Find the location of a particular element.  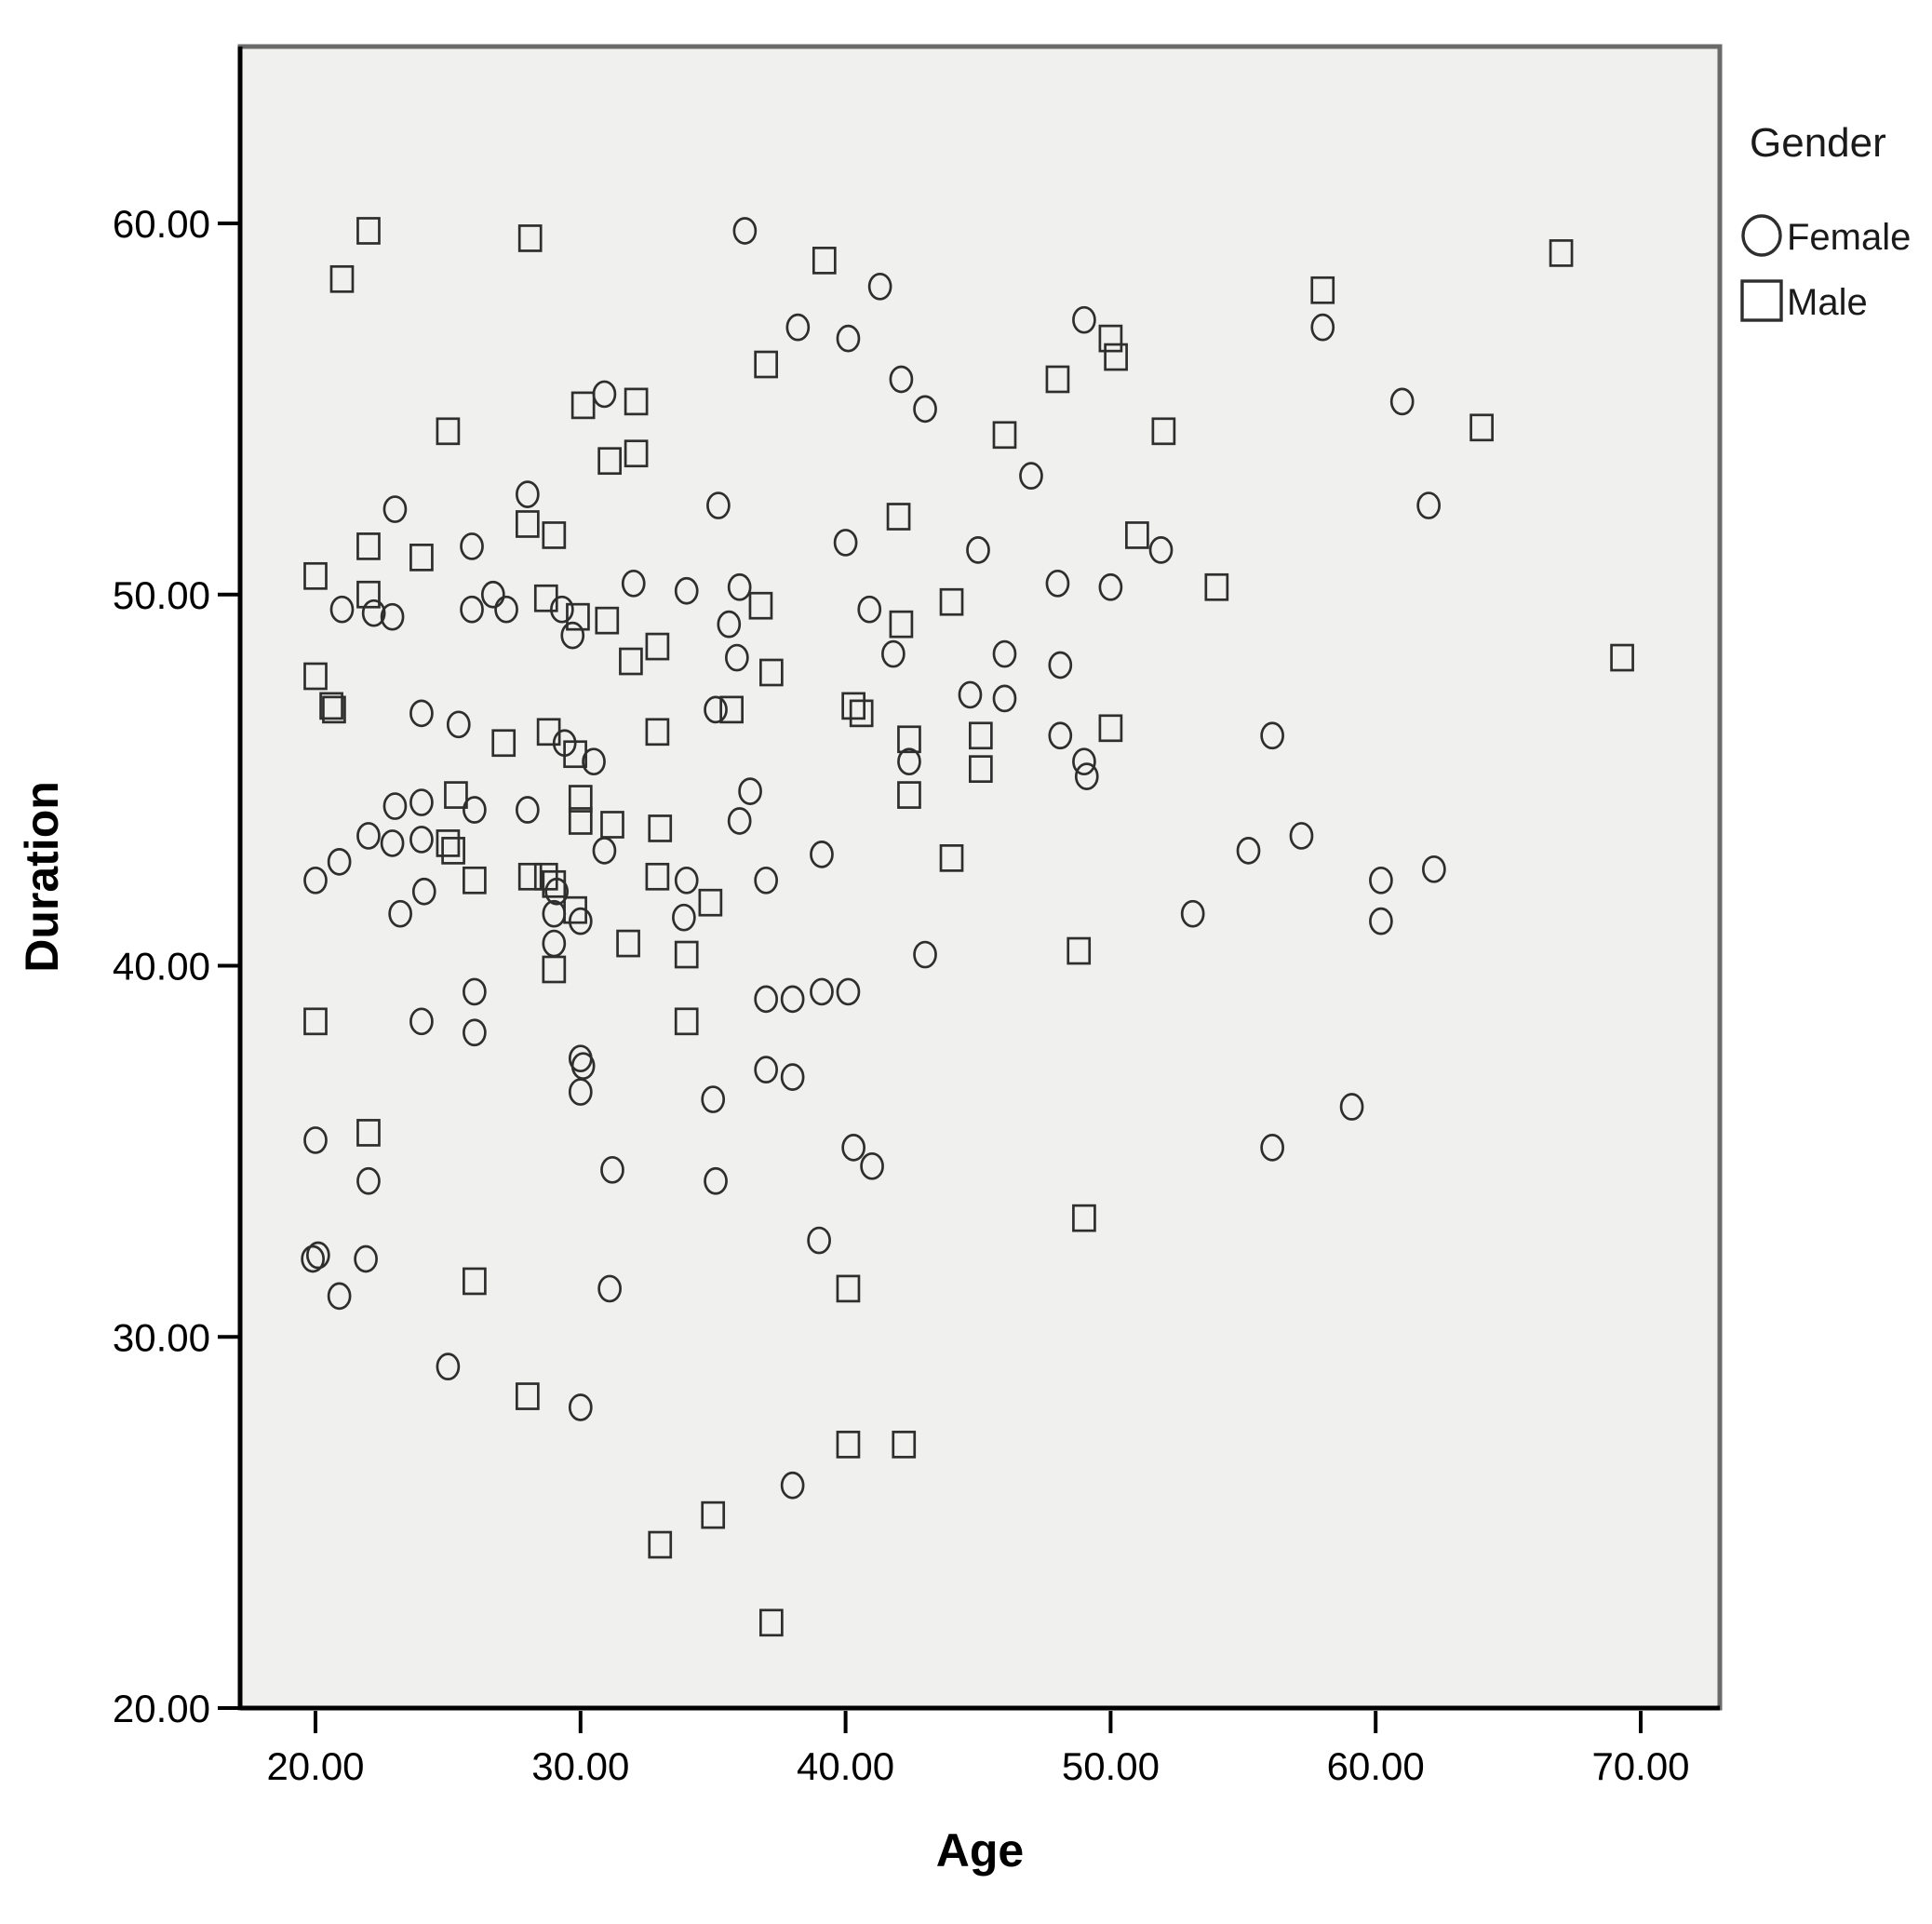

y-tick-label: 60.00 is located at coordinates (161, 224).